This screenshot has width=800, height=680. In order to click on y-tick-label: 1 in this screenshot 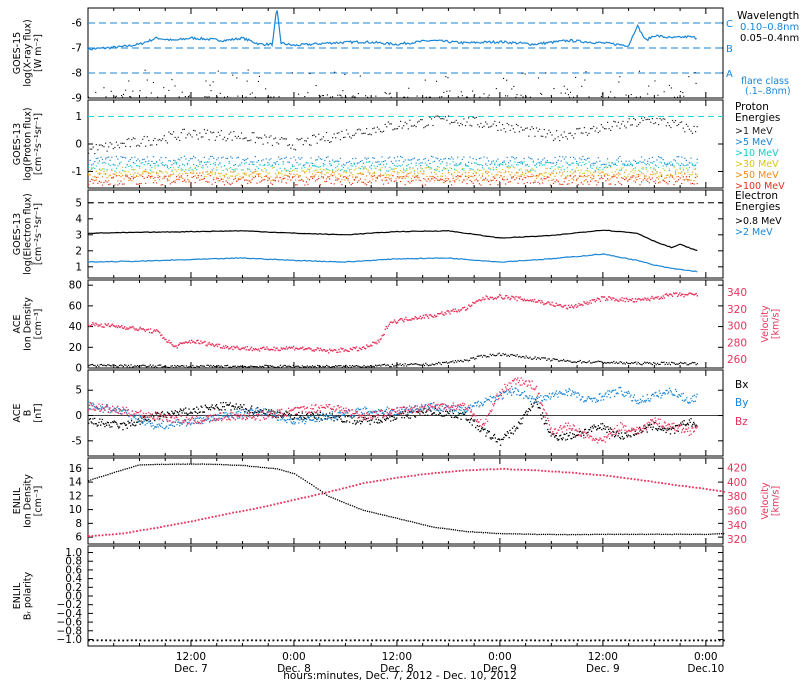, I will do `click(78, 267)`.